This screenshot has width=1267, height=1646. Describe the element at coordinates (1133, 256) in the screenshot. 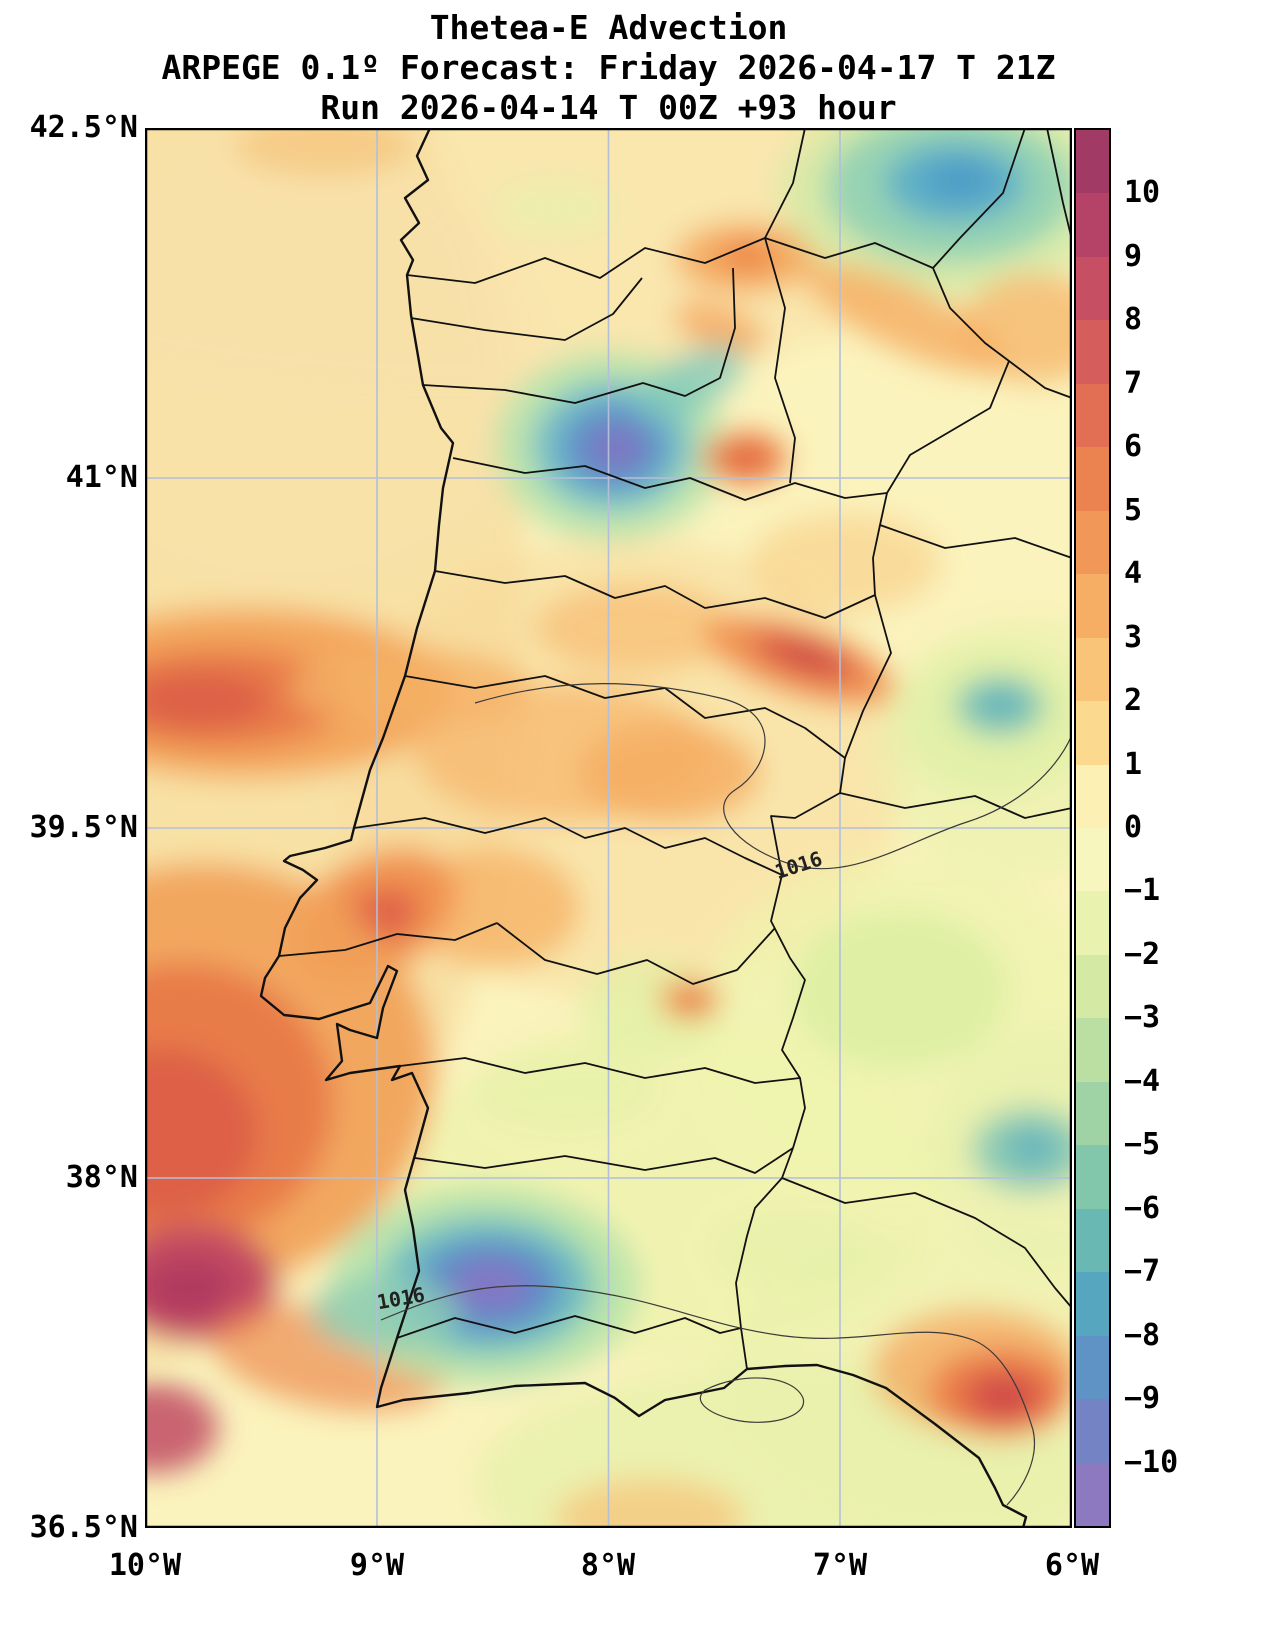

I see `colorbar-tick-label: 9` at that location.